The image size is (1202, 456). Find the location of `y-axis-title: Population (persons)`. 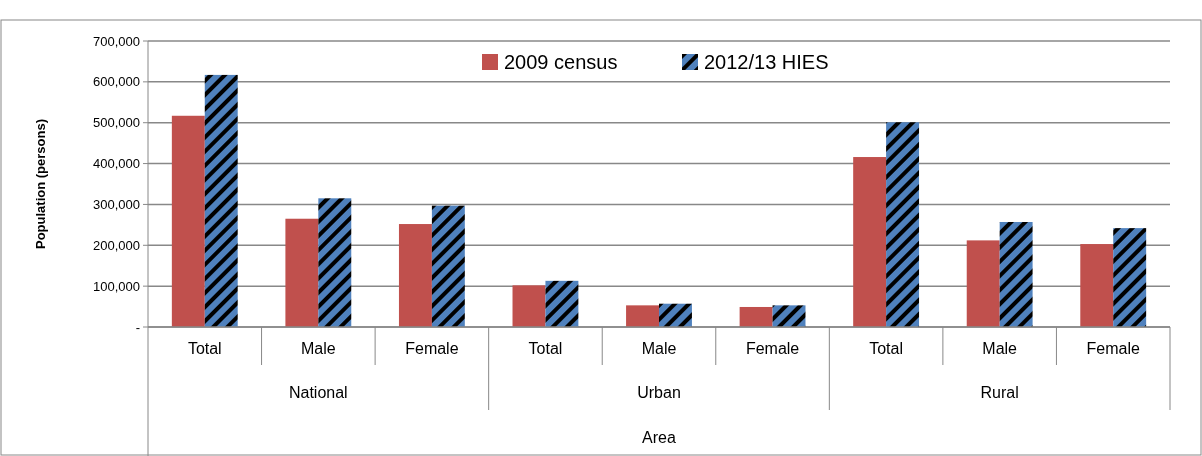

y-axis-title: Population (persons) is located at coordinates (40, 184).